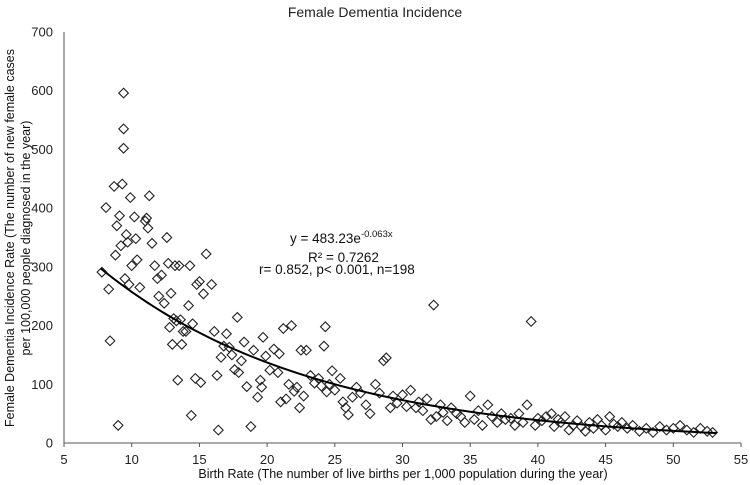  I want to click on trend-equation-base: y = 483.23e, so click(325, 238).